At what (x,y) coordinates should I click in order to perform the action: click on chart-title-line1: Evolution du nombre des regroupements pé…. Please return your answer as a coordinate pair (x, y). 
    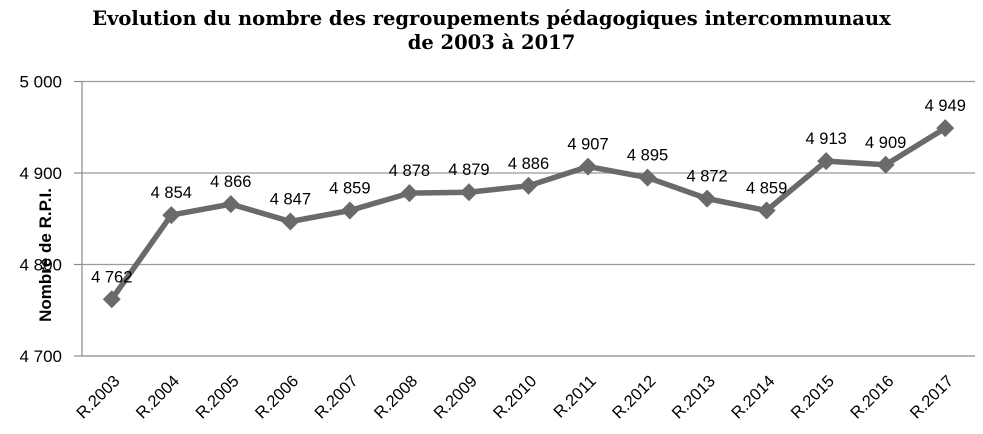
    Looking at the image, I should click on (491, 18).